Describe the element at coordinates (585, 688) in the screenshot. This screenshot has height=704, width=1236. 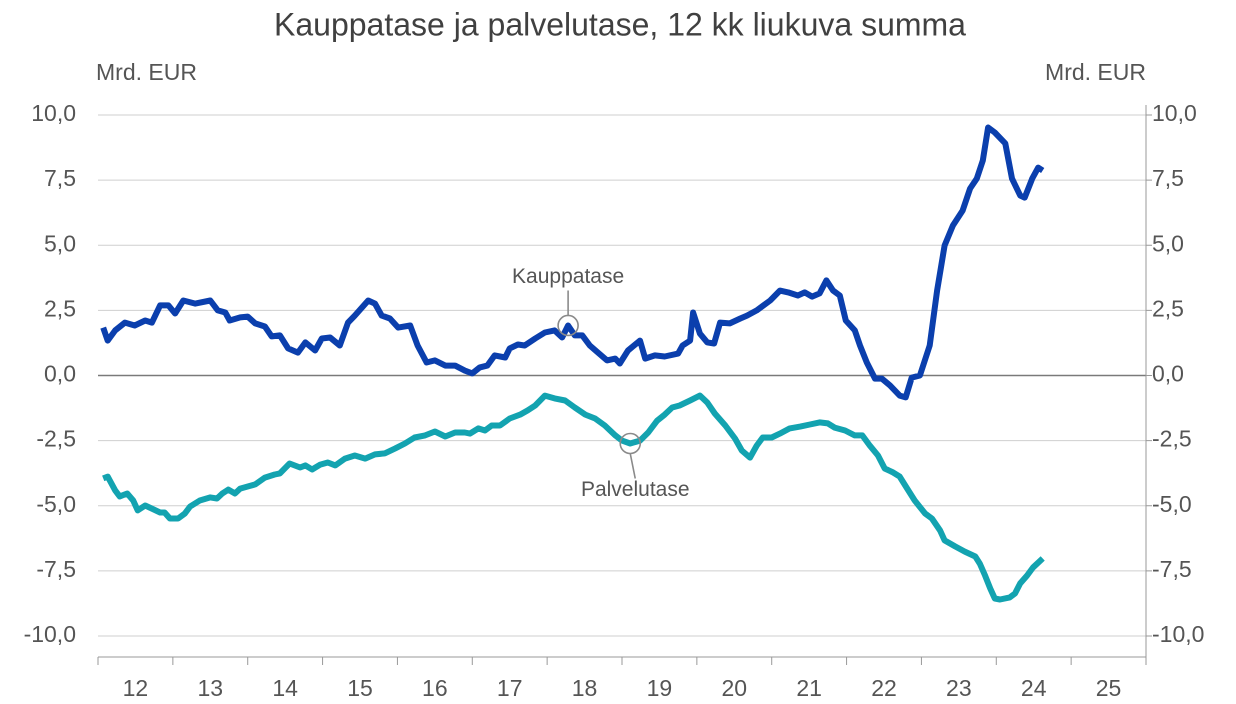
I see `x-tick-label: 18` at that location.